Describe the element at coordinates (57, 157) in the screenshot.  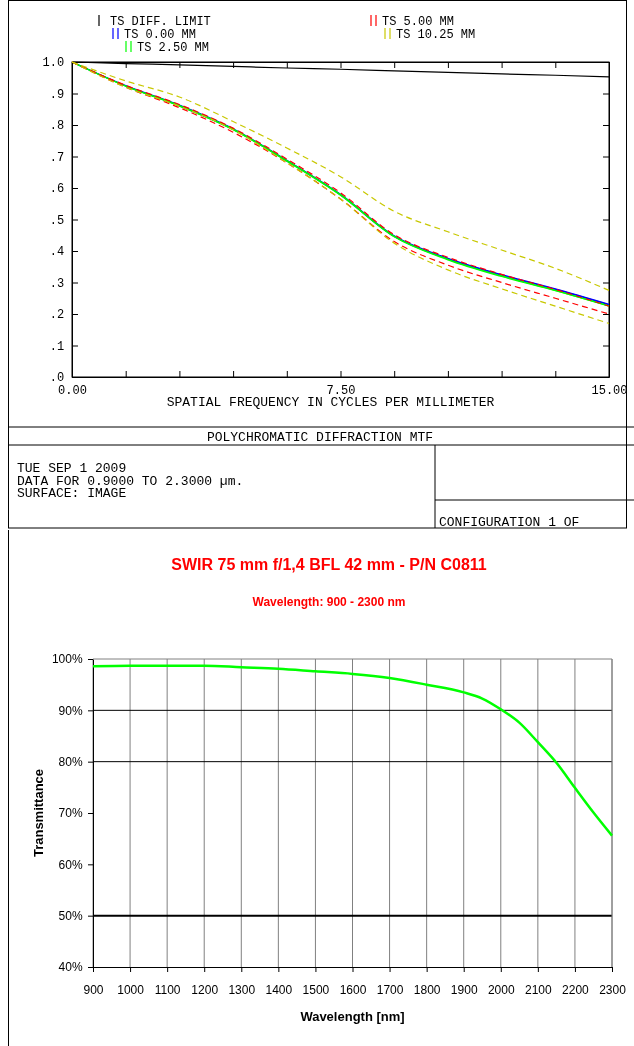
I see `y-tick-label: .7` at that location.